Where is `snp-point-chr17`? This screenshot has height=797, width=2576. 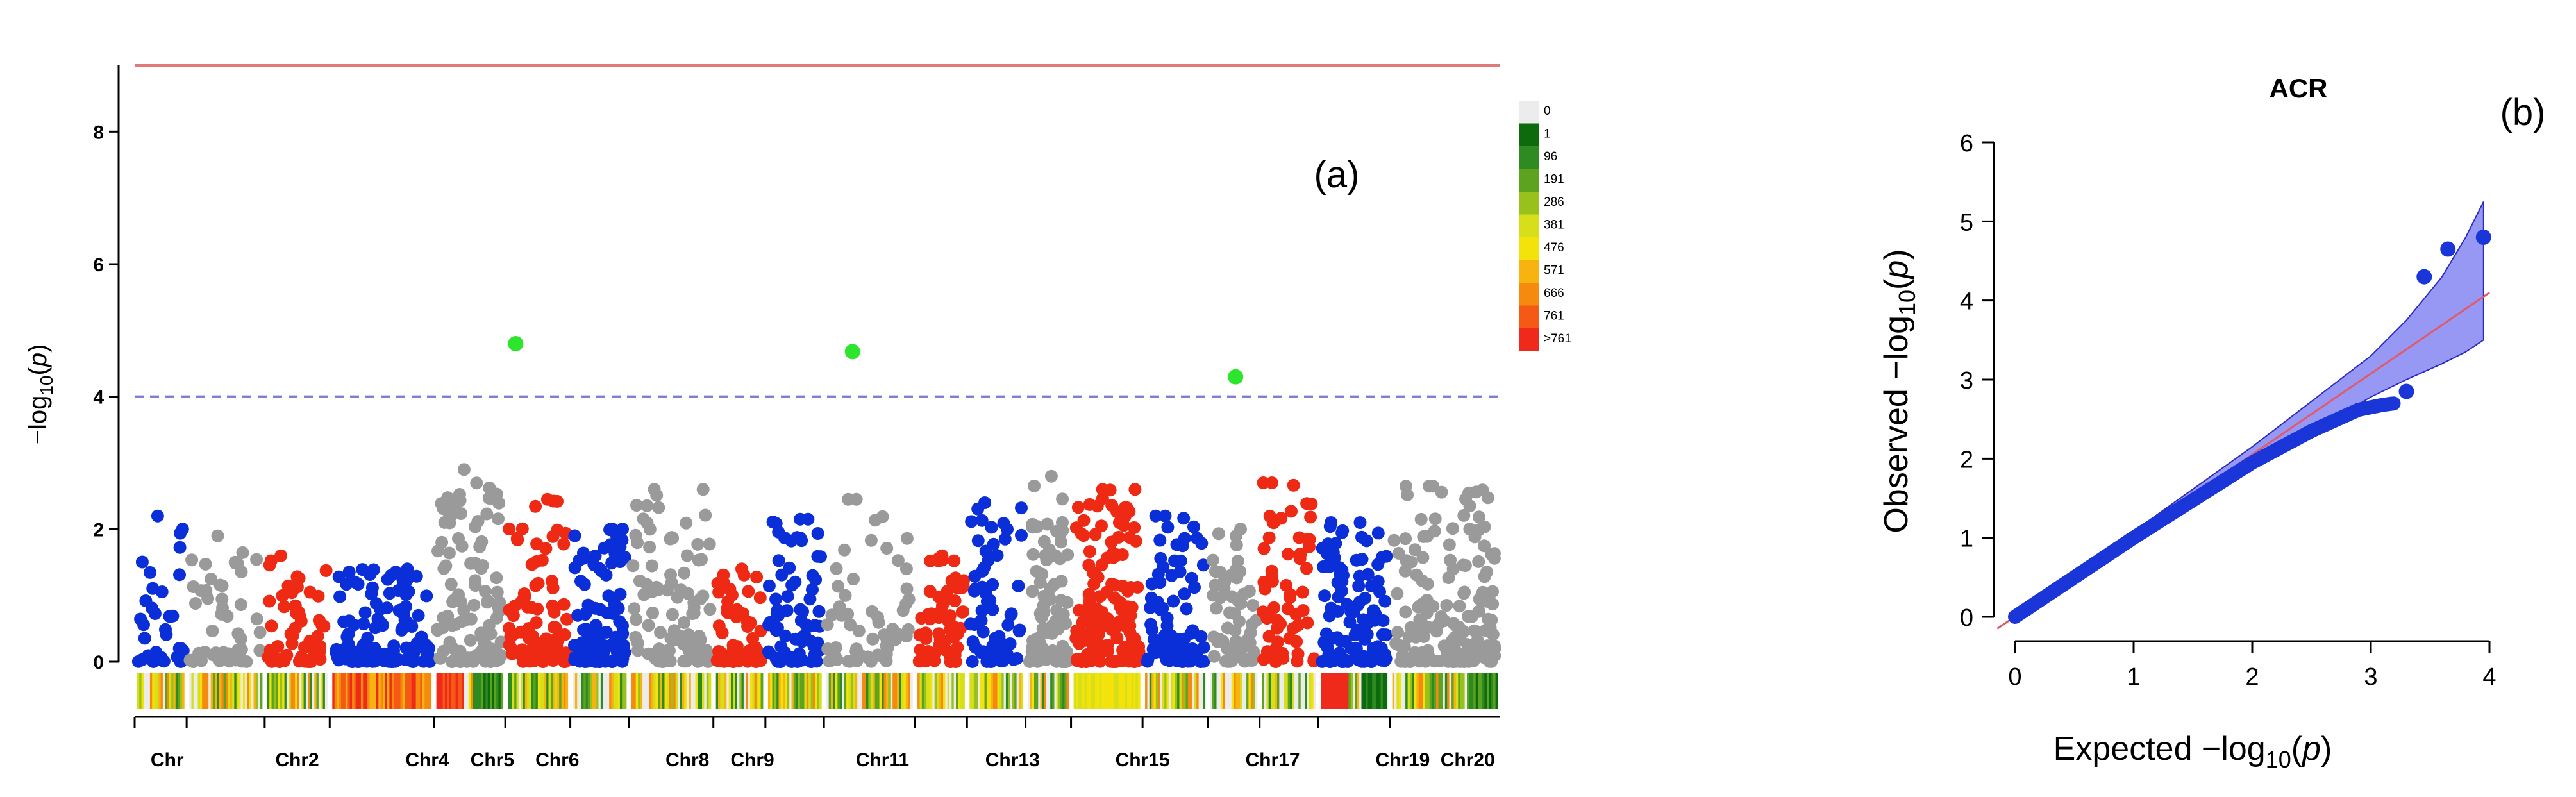 snp-point-chr17 is located at coordinates (1235, 575).